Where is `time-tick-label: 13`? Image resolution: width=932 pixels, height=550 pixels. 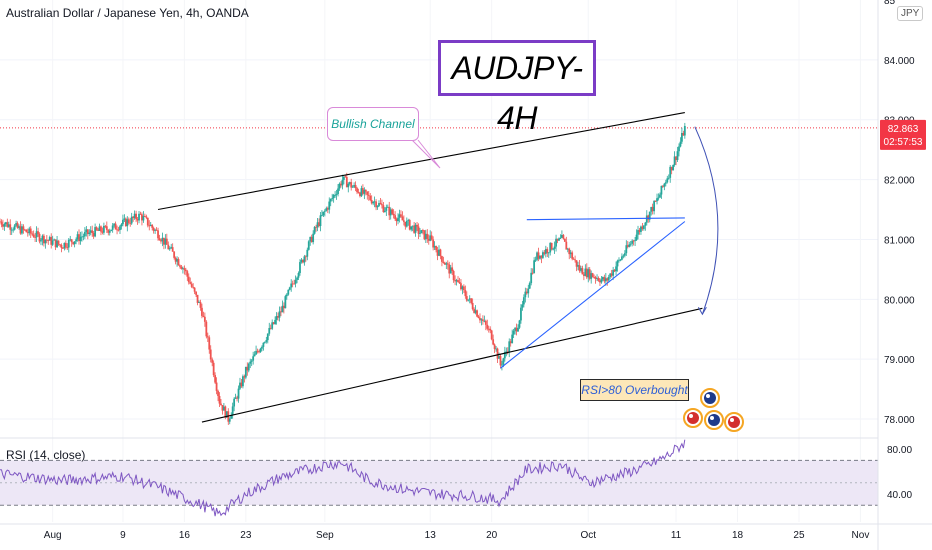
time-tick-label: 13 is located at coordinates (431, 535).